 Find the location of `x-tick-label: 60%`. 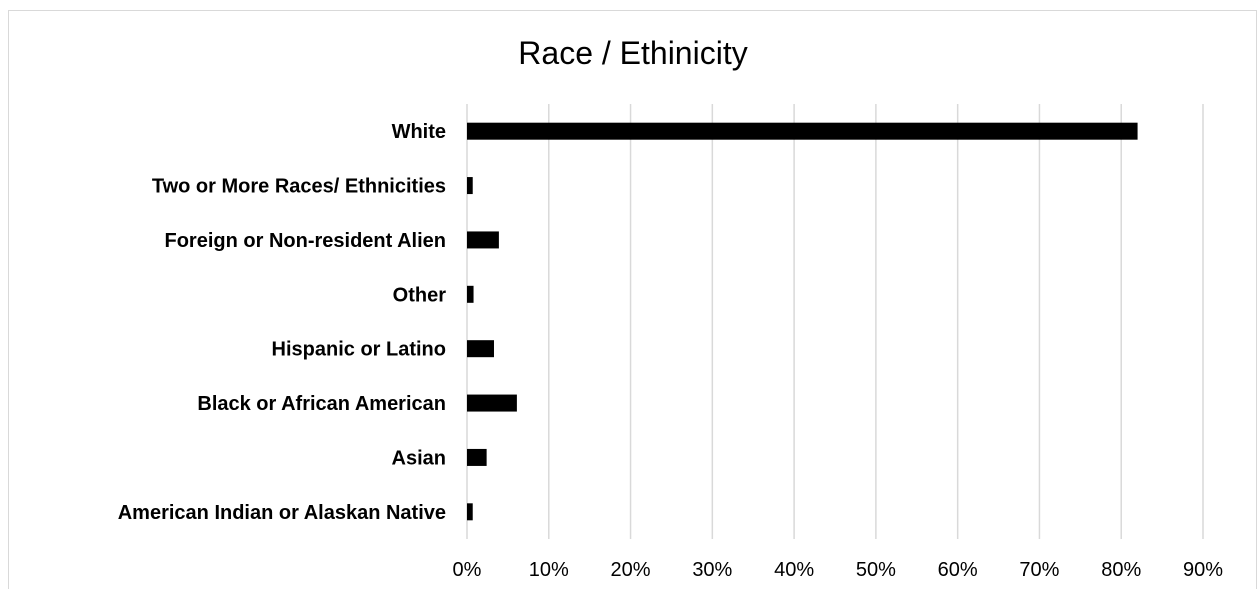

x-tick-label: 60% is located at coordinates (958, 570).